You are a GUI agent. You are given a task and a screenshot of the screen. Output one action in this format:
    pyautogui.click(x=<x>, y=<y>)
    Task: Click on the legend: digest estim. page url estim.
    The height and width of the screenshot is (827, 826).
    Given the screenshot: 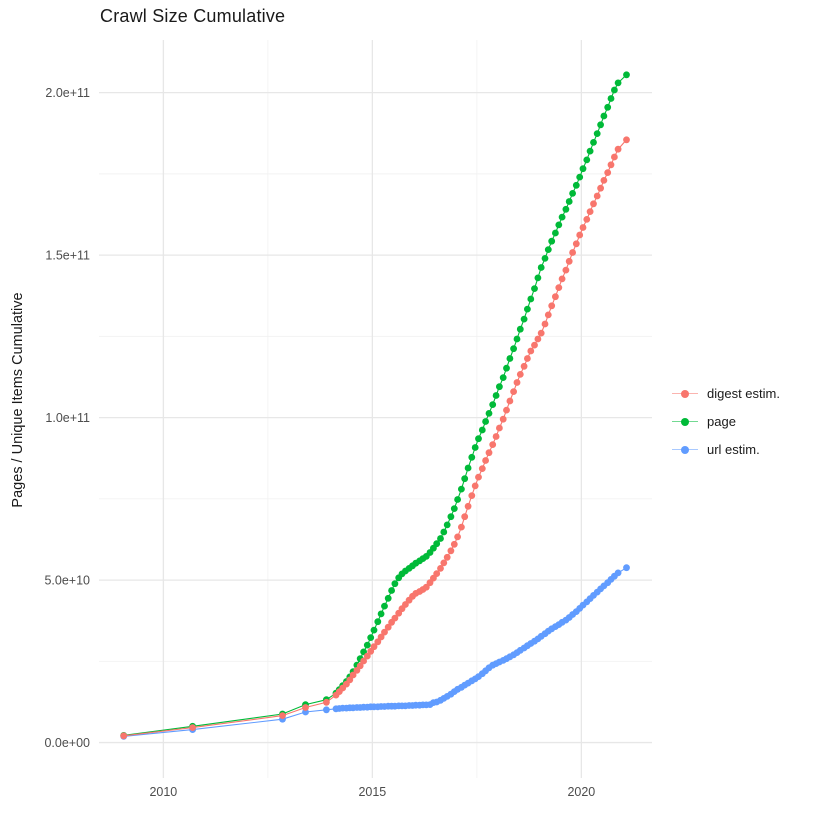 What is the action you would take?
    pyautogui.click(x=726, y=421)
    